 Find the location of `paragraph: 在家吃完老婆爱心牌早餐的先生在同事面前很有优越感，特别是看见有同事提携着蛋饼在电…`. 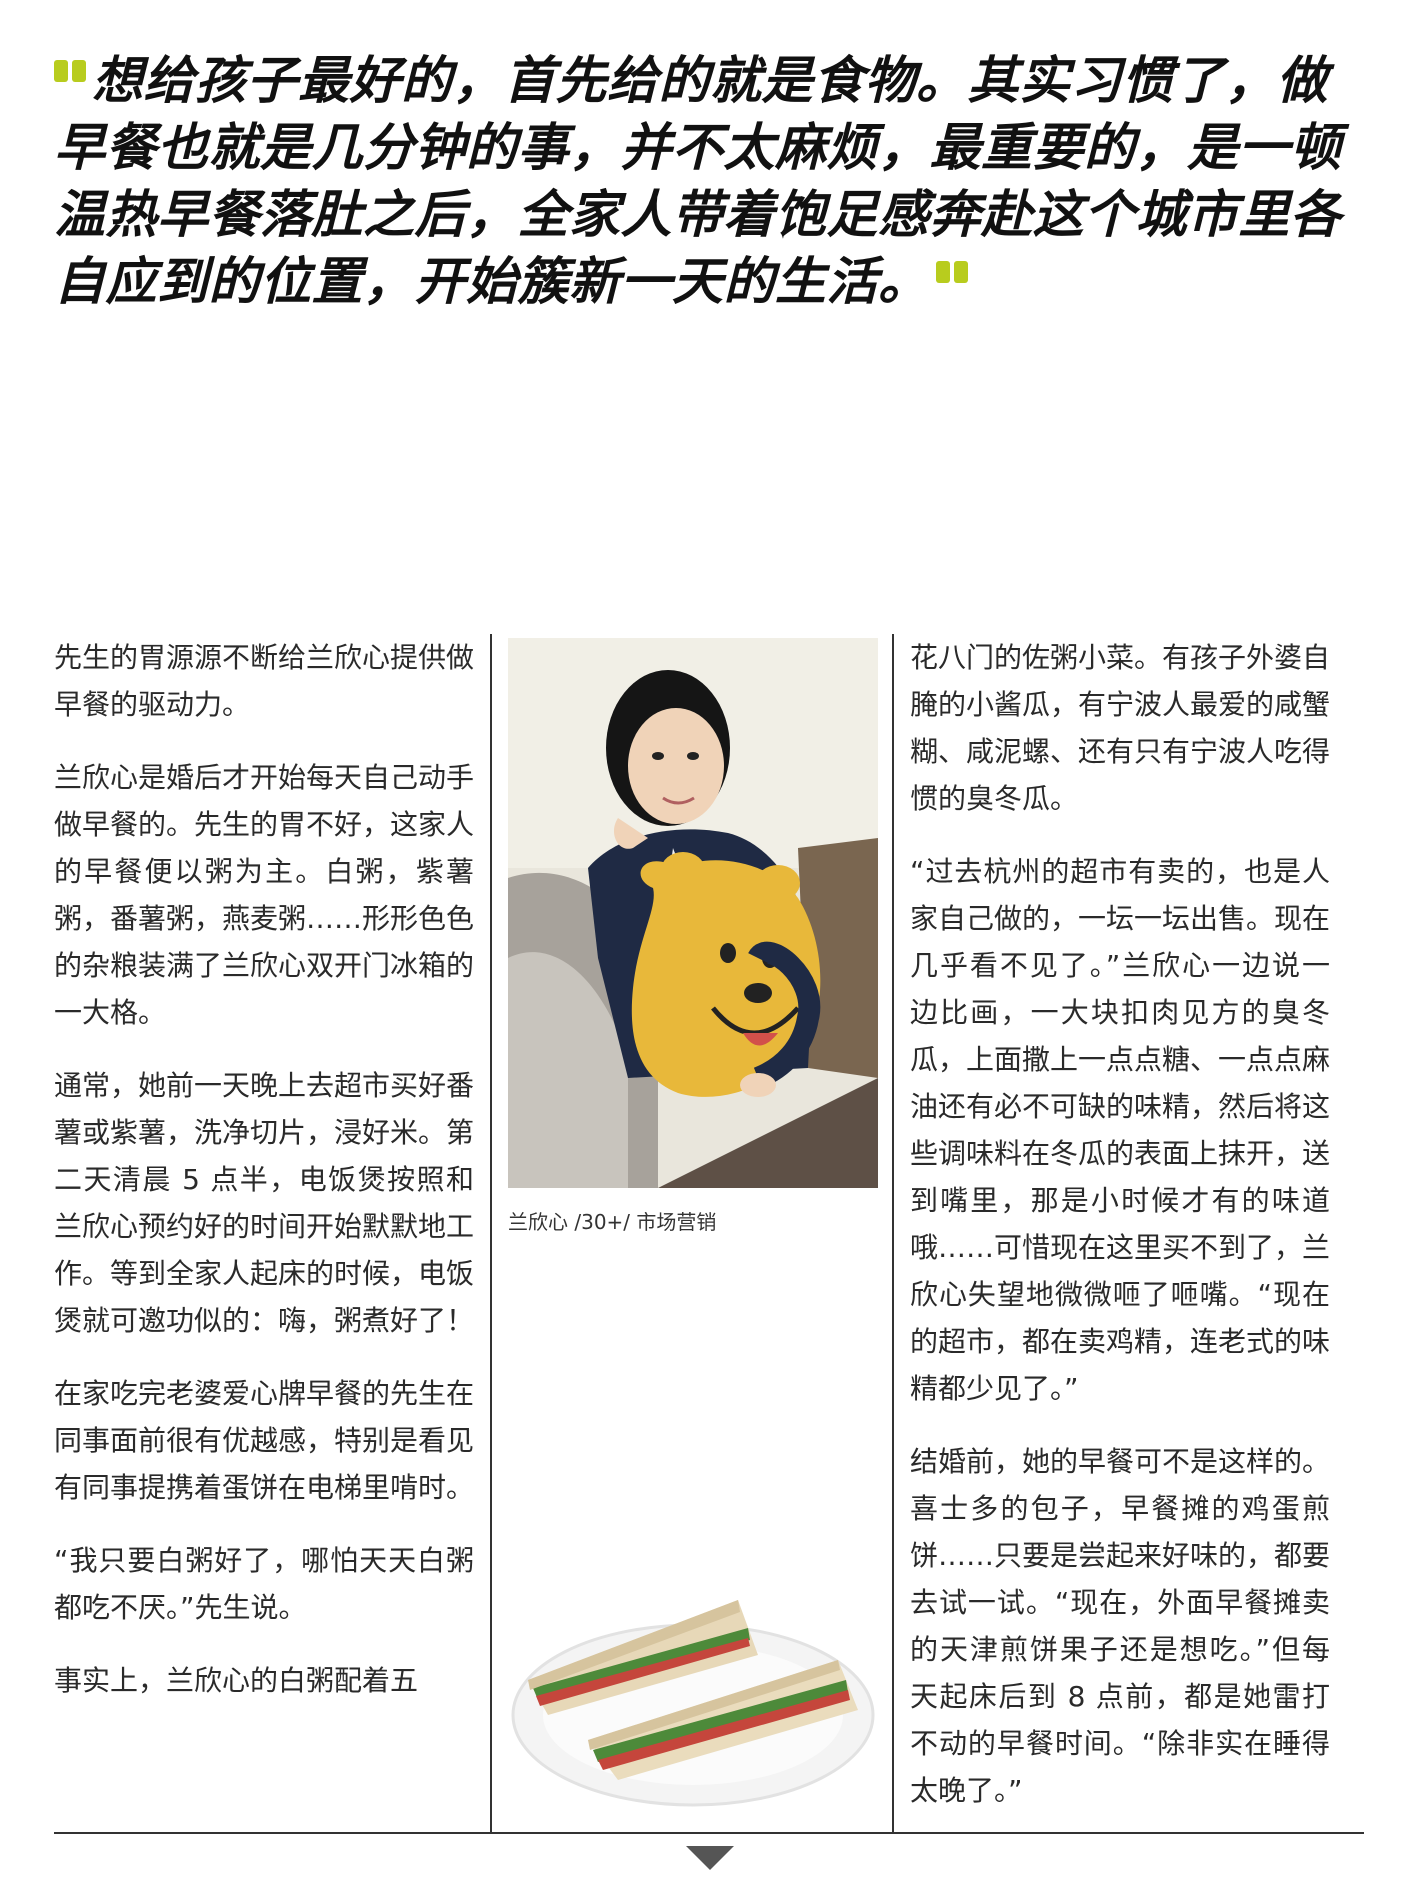

paragraph: 在家吃完老婆爱心牌早餐的先生在同事面前很有优越感，特别是看见有同事提携着蛋饼在电… is located at coordinates (264, 1440).